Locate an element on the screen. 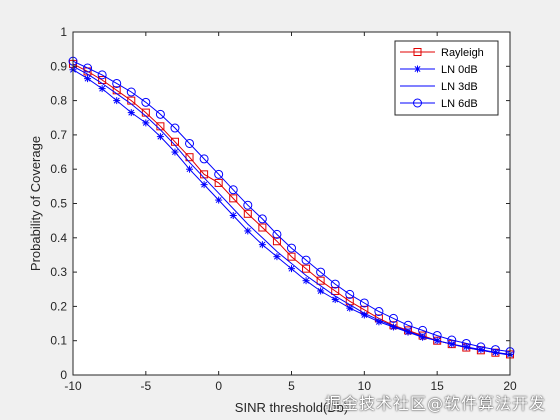  y-tick-label: 0.7 is located at coordinates (58, 135).